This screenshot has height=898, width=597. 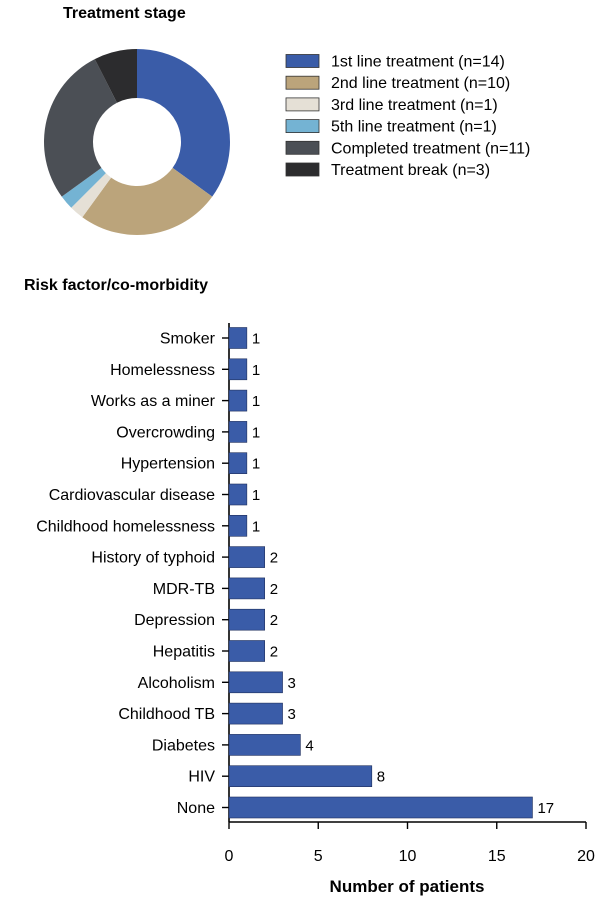 What do you see at coordinates (256, 401) in the screenshot?
I see `bar-value-label-2: 1` at bounding box center [256, 401].